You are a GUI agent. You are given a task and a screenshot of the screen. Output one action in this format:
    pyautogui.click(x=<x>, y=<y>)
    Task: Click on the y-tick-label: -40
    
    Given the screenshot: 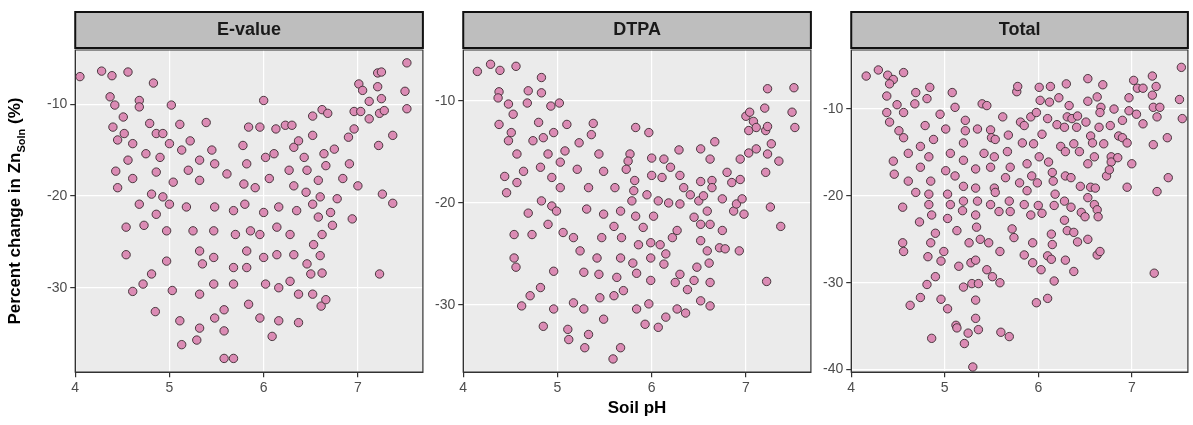 What is the action you would take?
    pyautogui.click(x=833, y=368)
    